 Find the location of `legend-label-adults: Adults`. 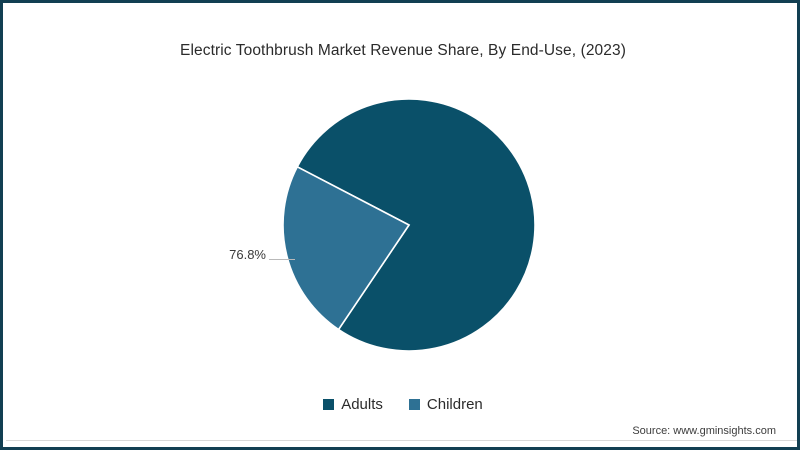

legend-label-adults: Adults is located at coordinates (362, 404).